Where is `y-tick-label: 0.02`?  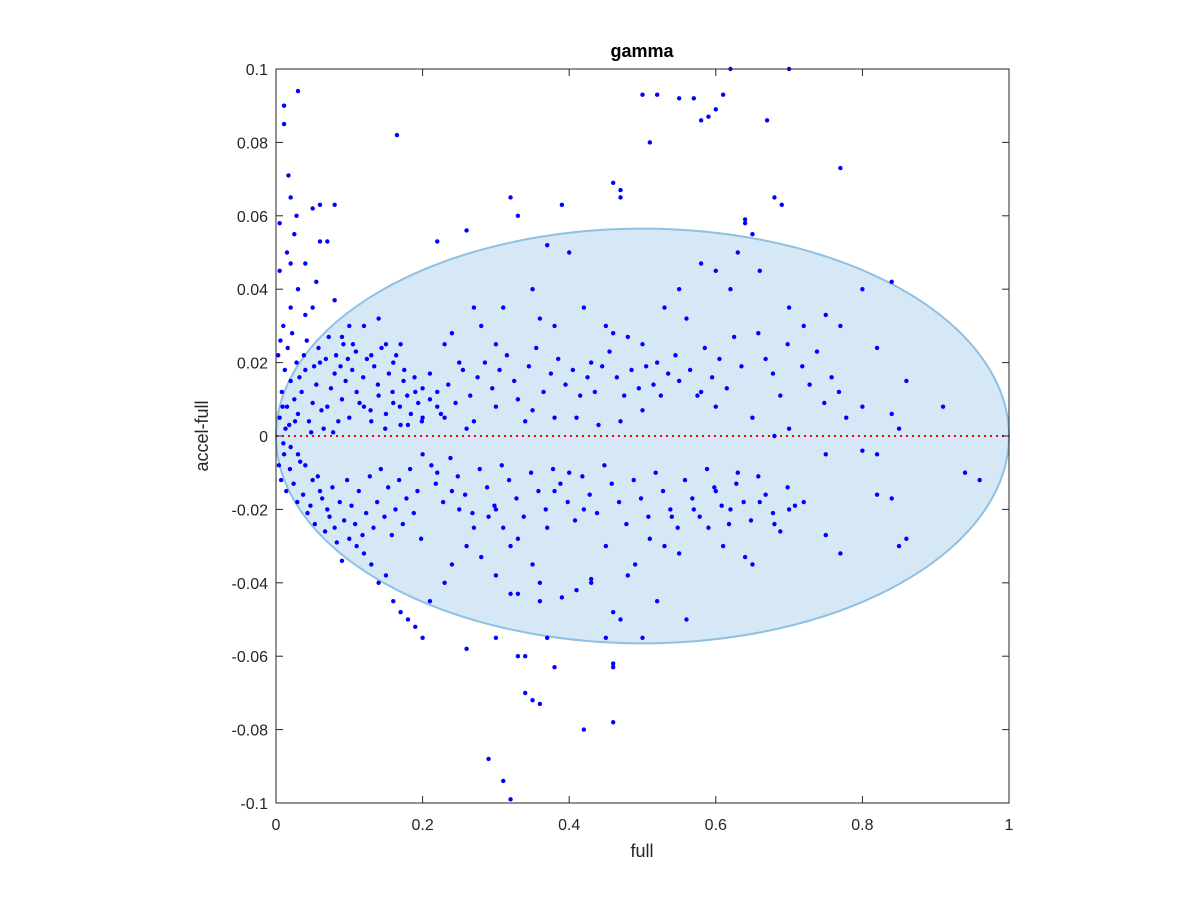
y-tick-label: 0.02 is located at coordinates (252, 364).